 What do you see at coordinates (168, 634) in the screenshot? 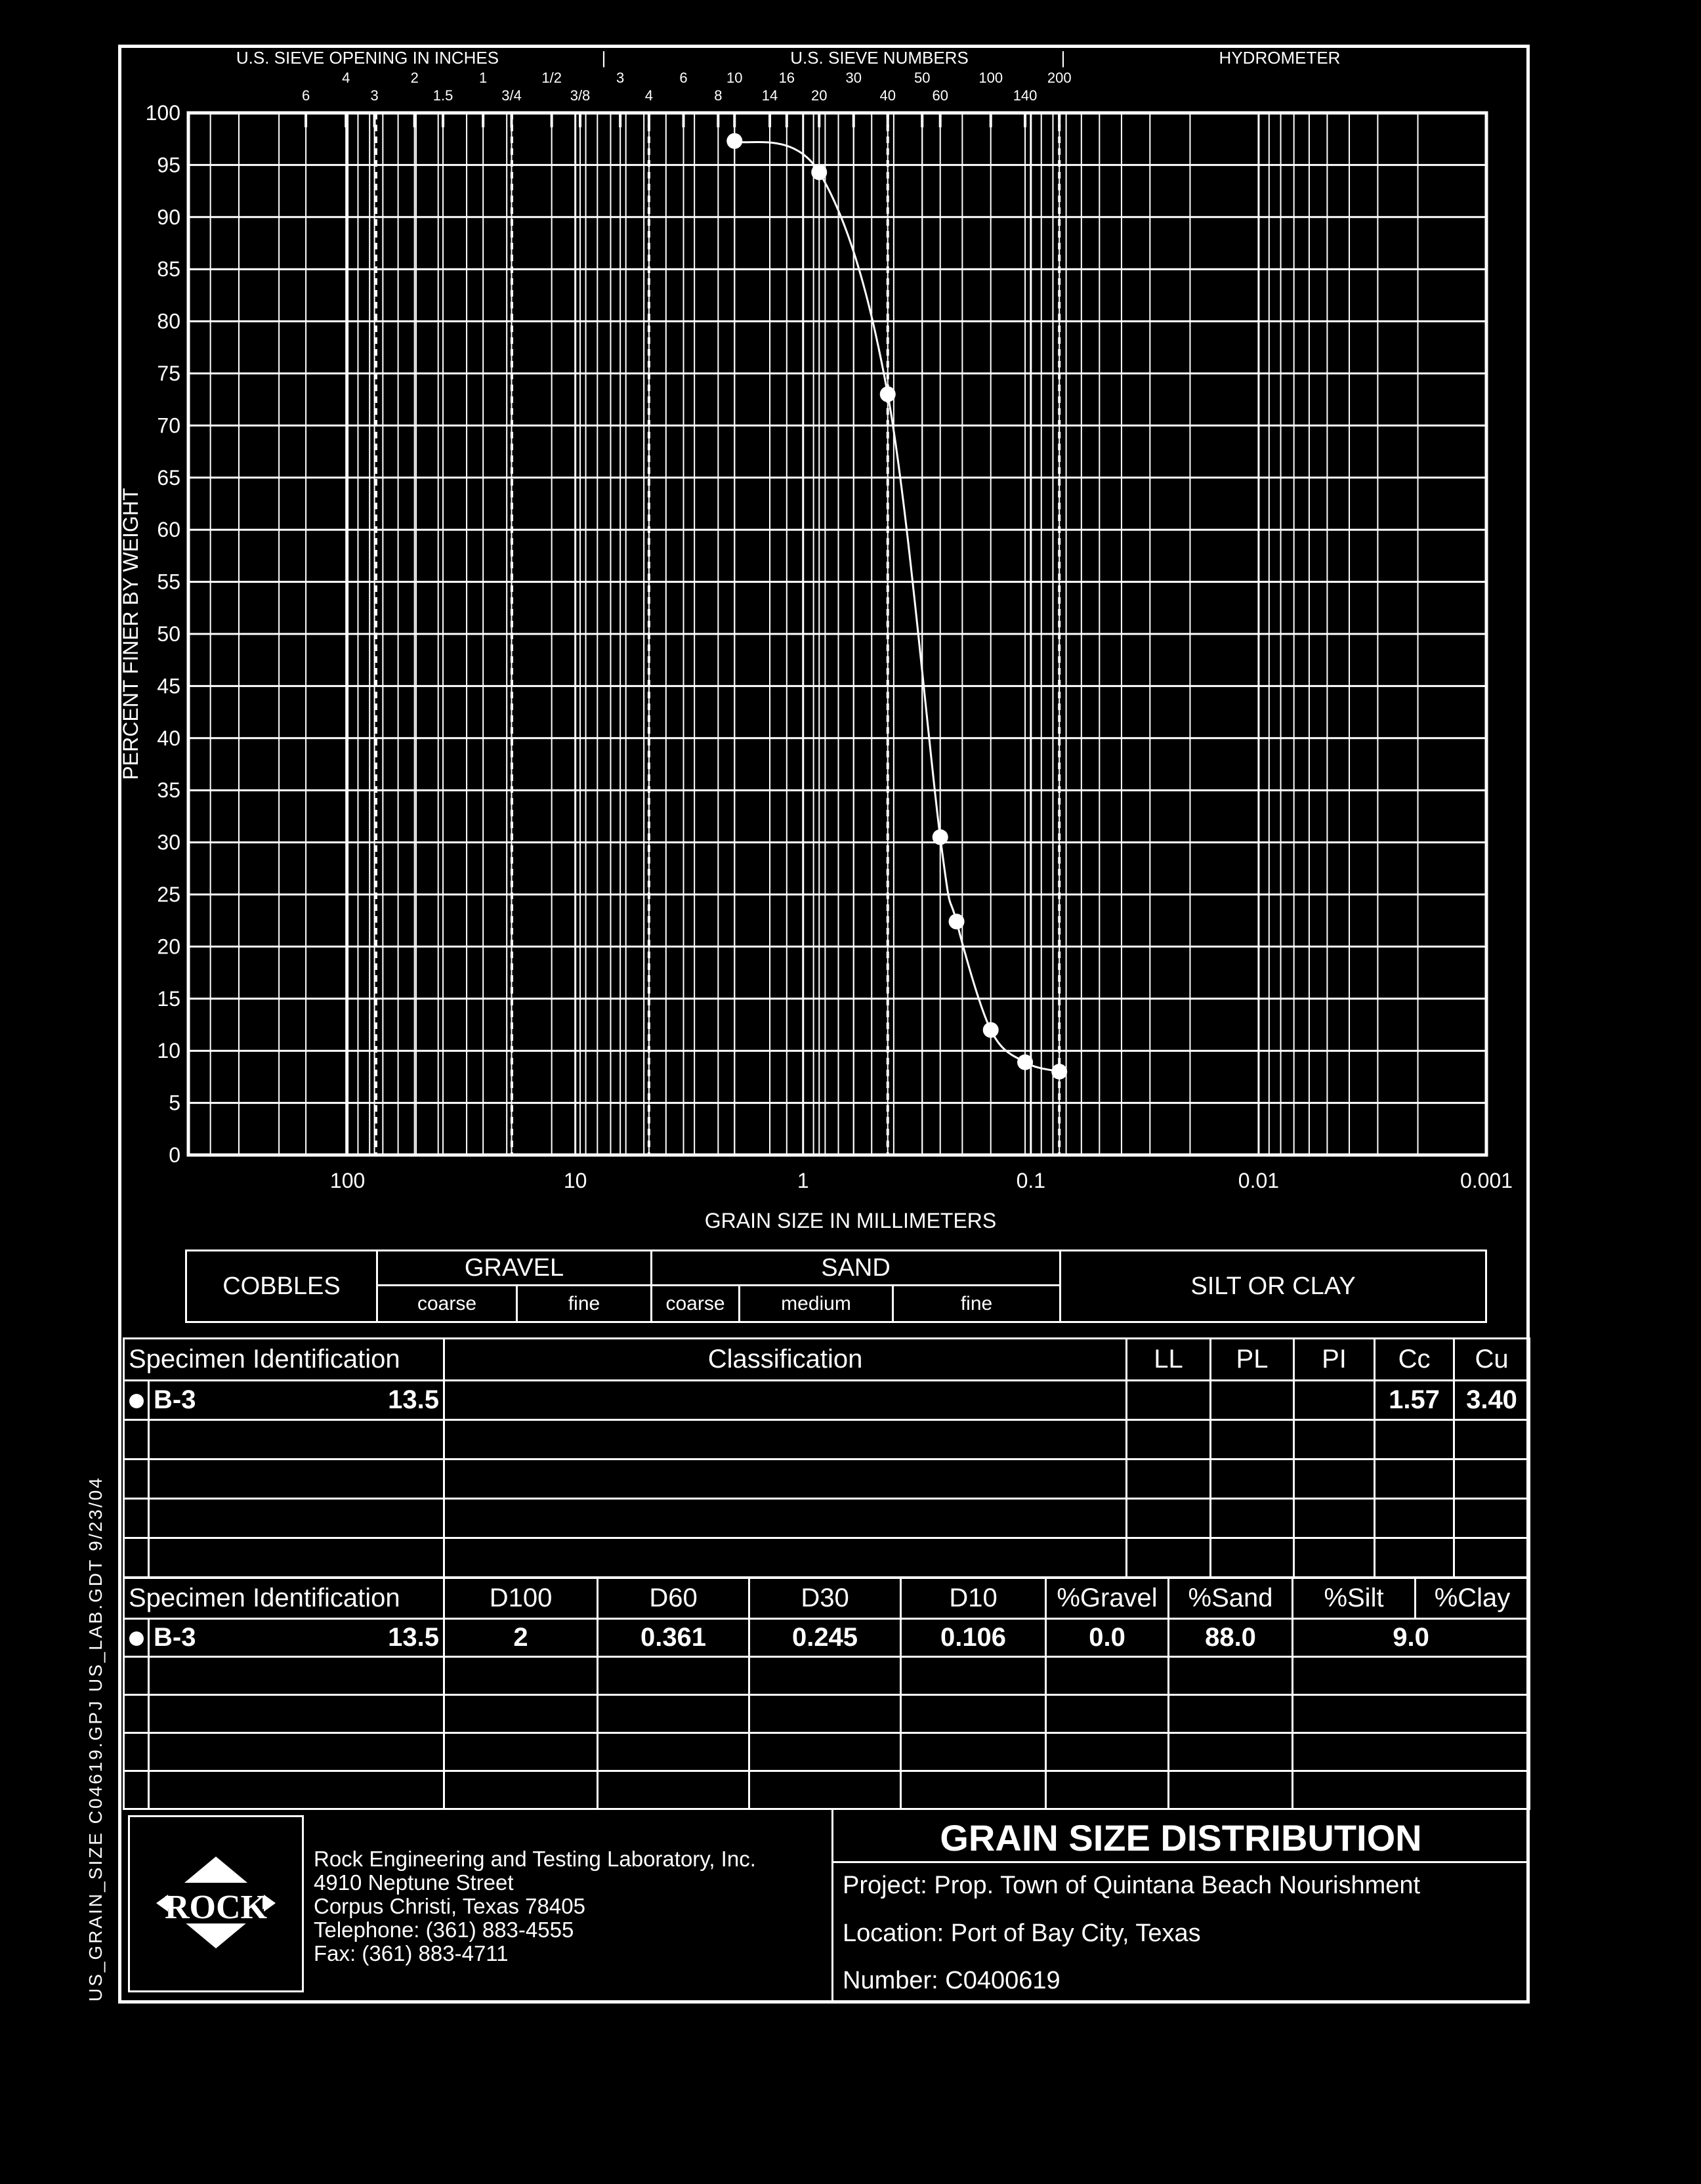
I see `y-tick-label: 50` at bounding box center [168, 634].